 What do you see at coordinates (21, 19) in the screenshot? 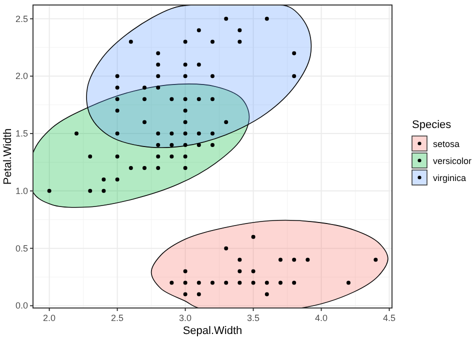
I see `y-tick-label: 2.5` at bounding box center [21, 19].